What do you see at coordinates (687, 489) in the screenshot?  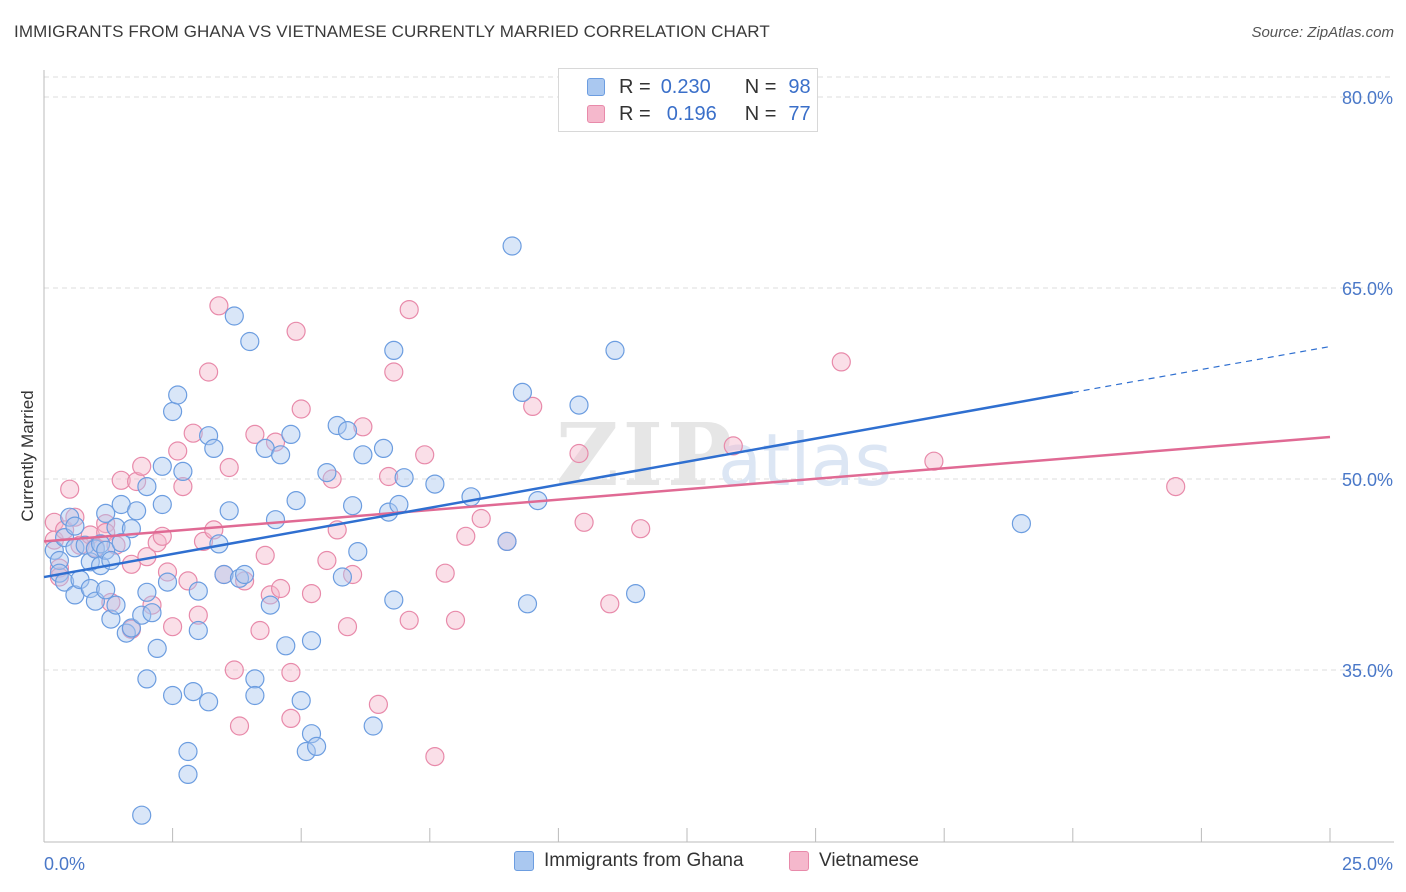 I see `vietnamese-trend-line` at bounding box center [687, 489].